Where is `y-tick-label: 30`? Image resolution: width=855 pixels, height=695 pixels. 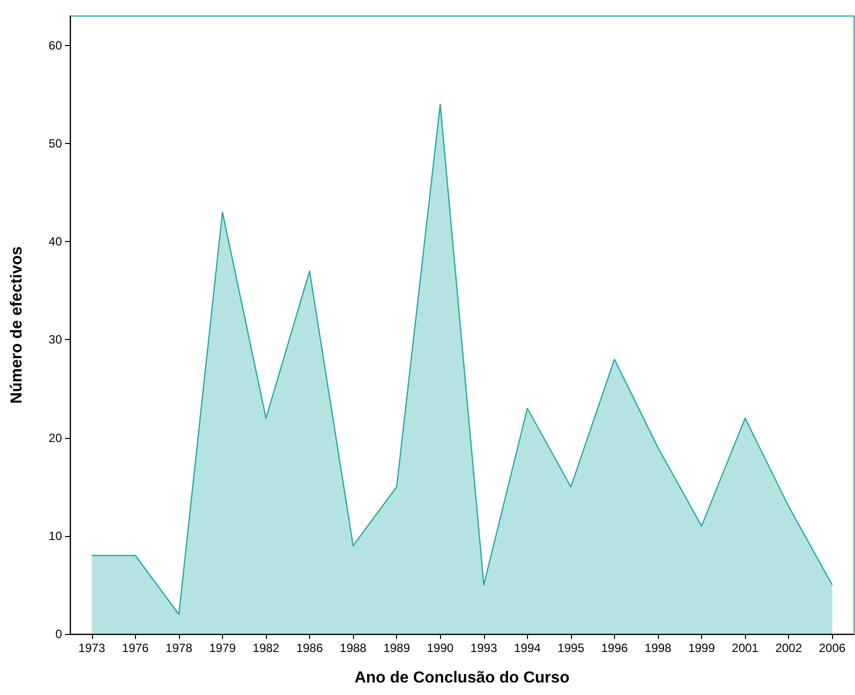 y-tick-label: 30 is located at coordinates (55, 339).